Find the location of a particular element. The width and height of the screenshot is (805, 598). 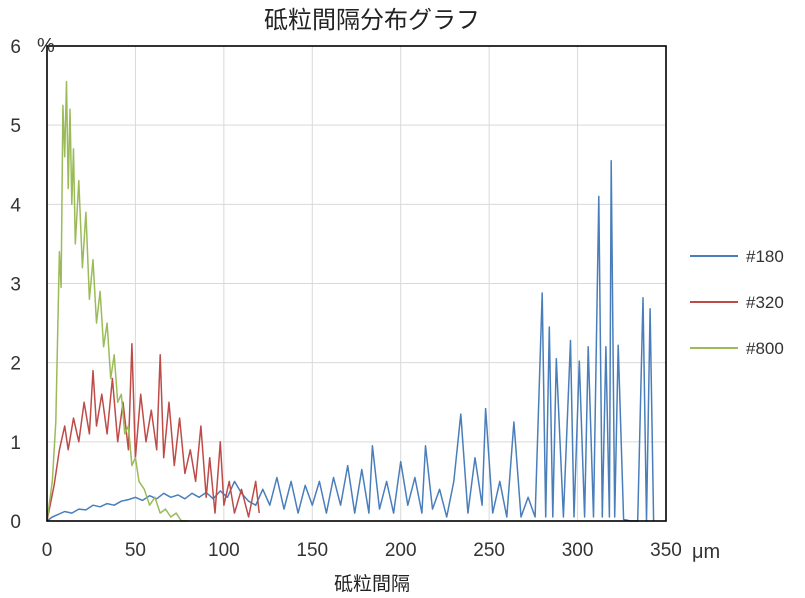

x-tick-label-350: 350 is located at coordinates (666, 550).